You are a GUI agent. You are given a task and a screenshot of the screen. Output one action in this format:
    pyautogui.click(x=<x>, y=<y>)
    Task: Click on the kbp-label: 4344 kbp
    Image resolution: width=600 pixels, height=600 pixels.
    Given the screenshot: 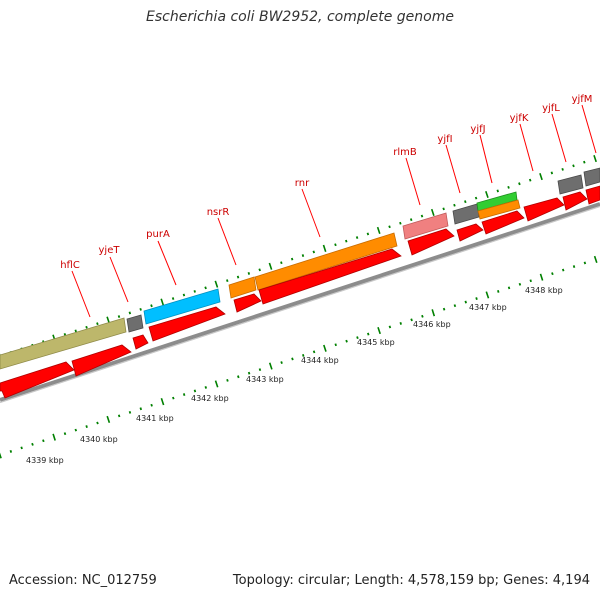 What is the action you would take?
    pyautogui.click(x=320, y=360)
    